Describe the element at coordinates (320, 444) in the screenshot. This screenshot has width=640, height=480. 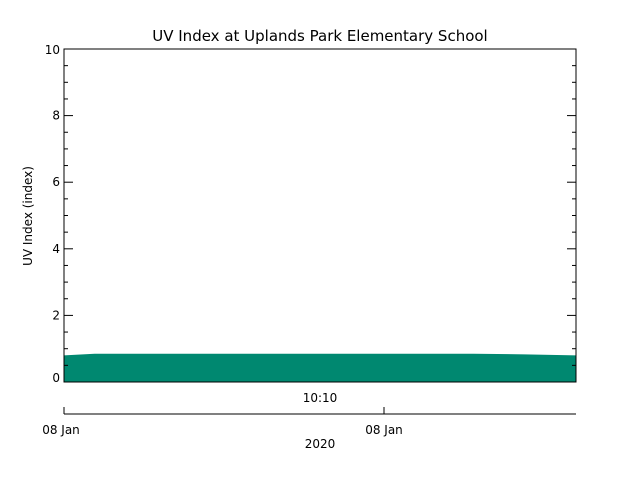
I see `x-axis-year-label: 2020` at that location.